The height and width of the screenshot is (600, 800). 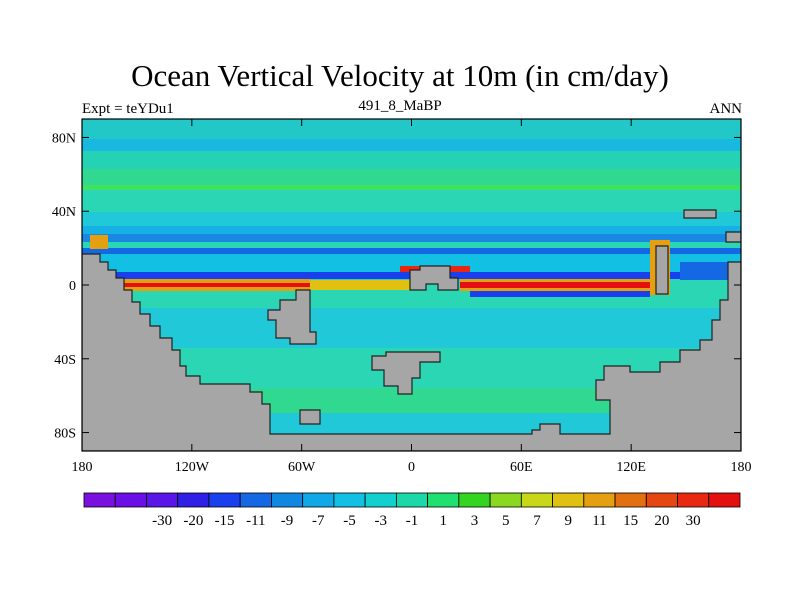 What do you see at coordinates (193, 521) in the screenshot?
I see `colorbar-label: -20` at bounding box center [193, 521].